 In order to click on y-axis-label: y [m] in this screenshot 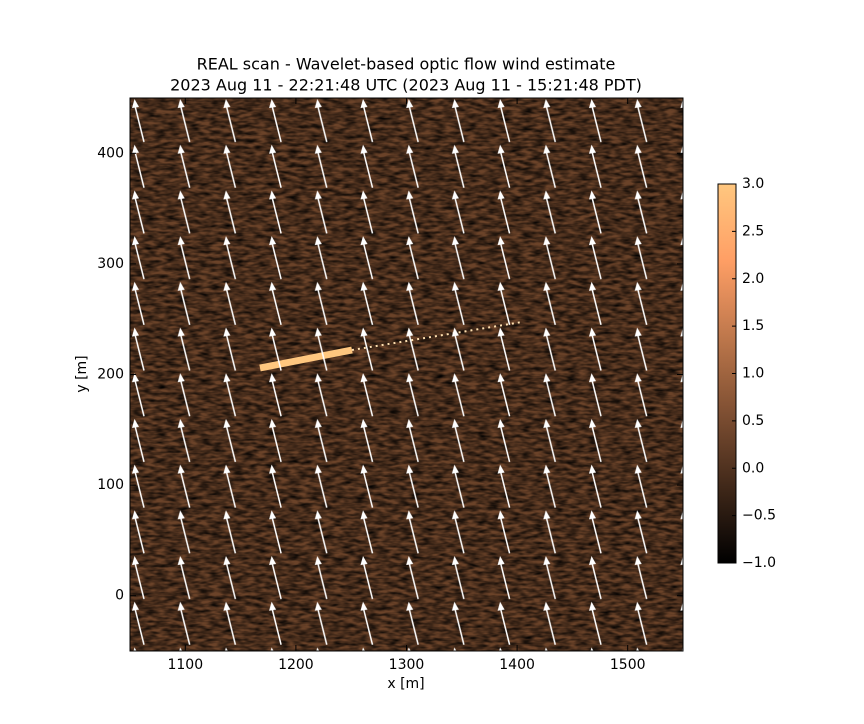, I will do `click(82, 373)`.